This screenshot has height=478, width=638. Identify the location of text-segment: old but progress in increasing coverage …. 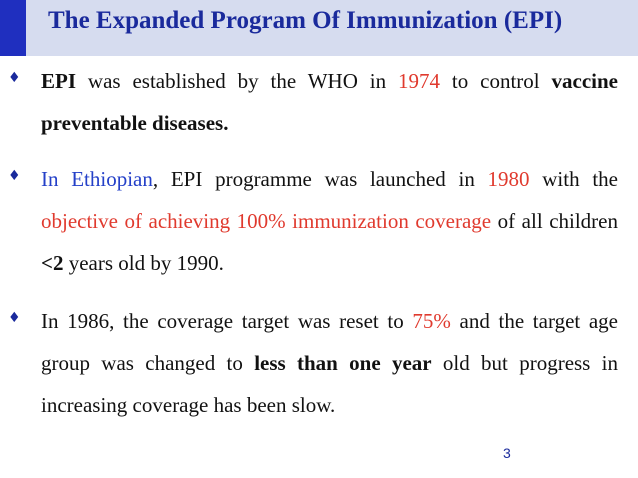
(329, 384).